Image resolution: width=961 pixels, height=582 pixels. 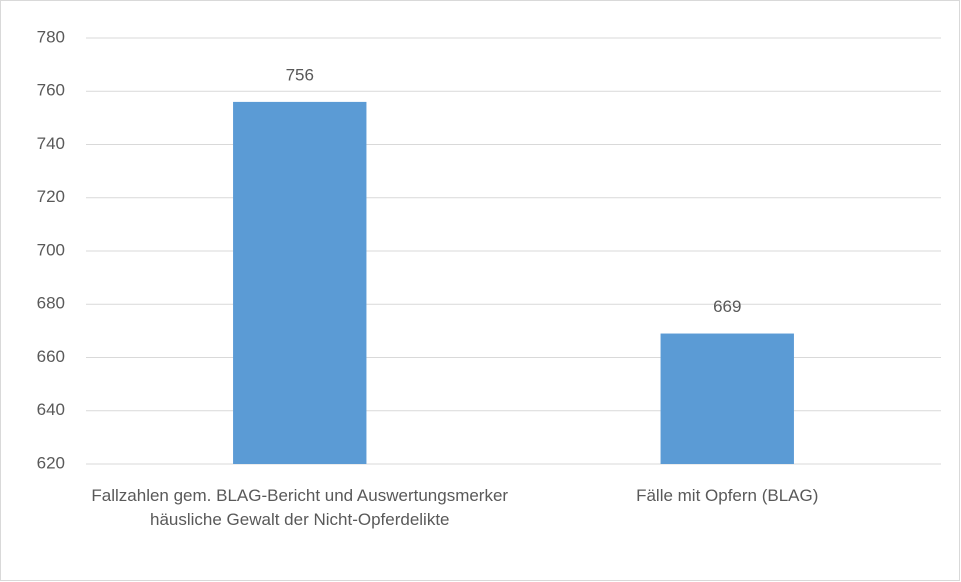 What do you see at coordinates (51, 249) in the screenshot?
I see `y-tick-label: 700` at bounding box center [51, 249].